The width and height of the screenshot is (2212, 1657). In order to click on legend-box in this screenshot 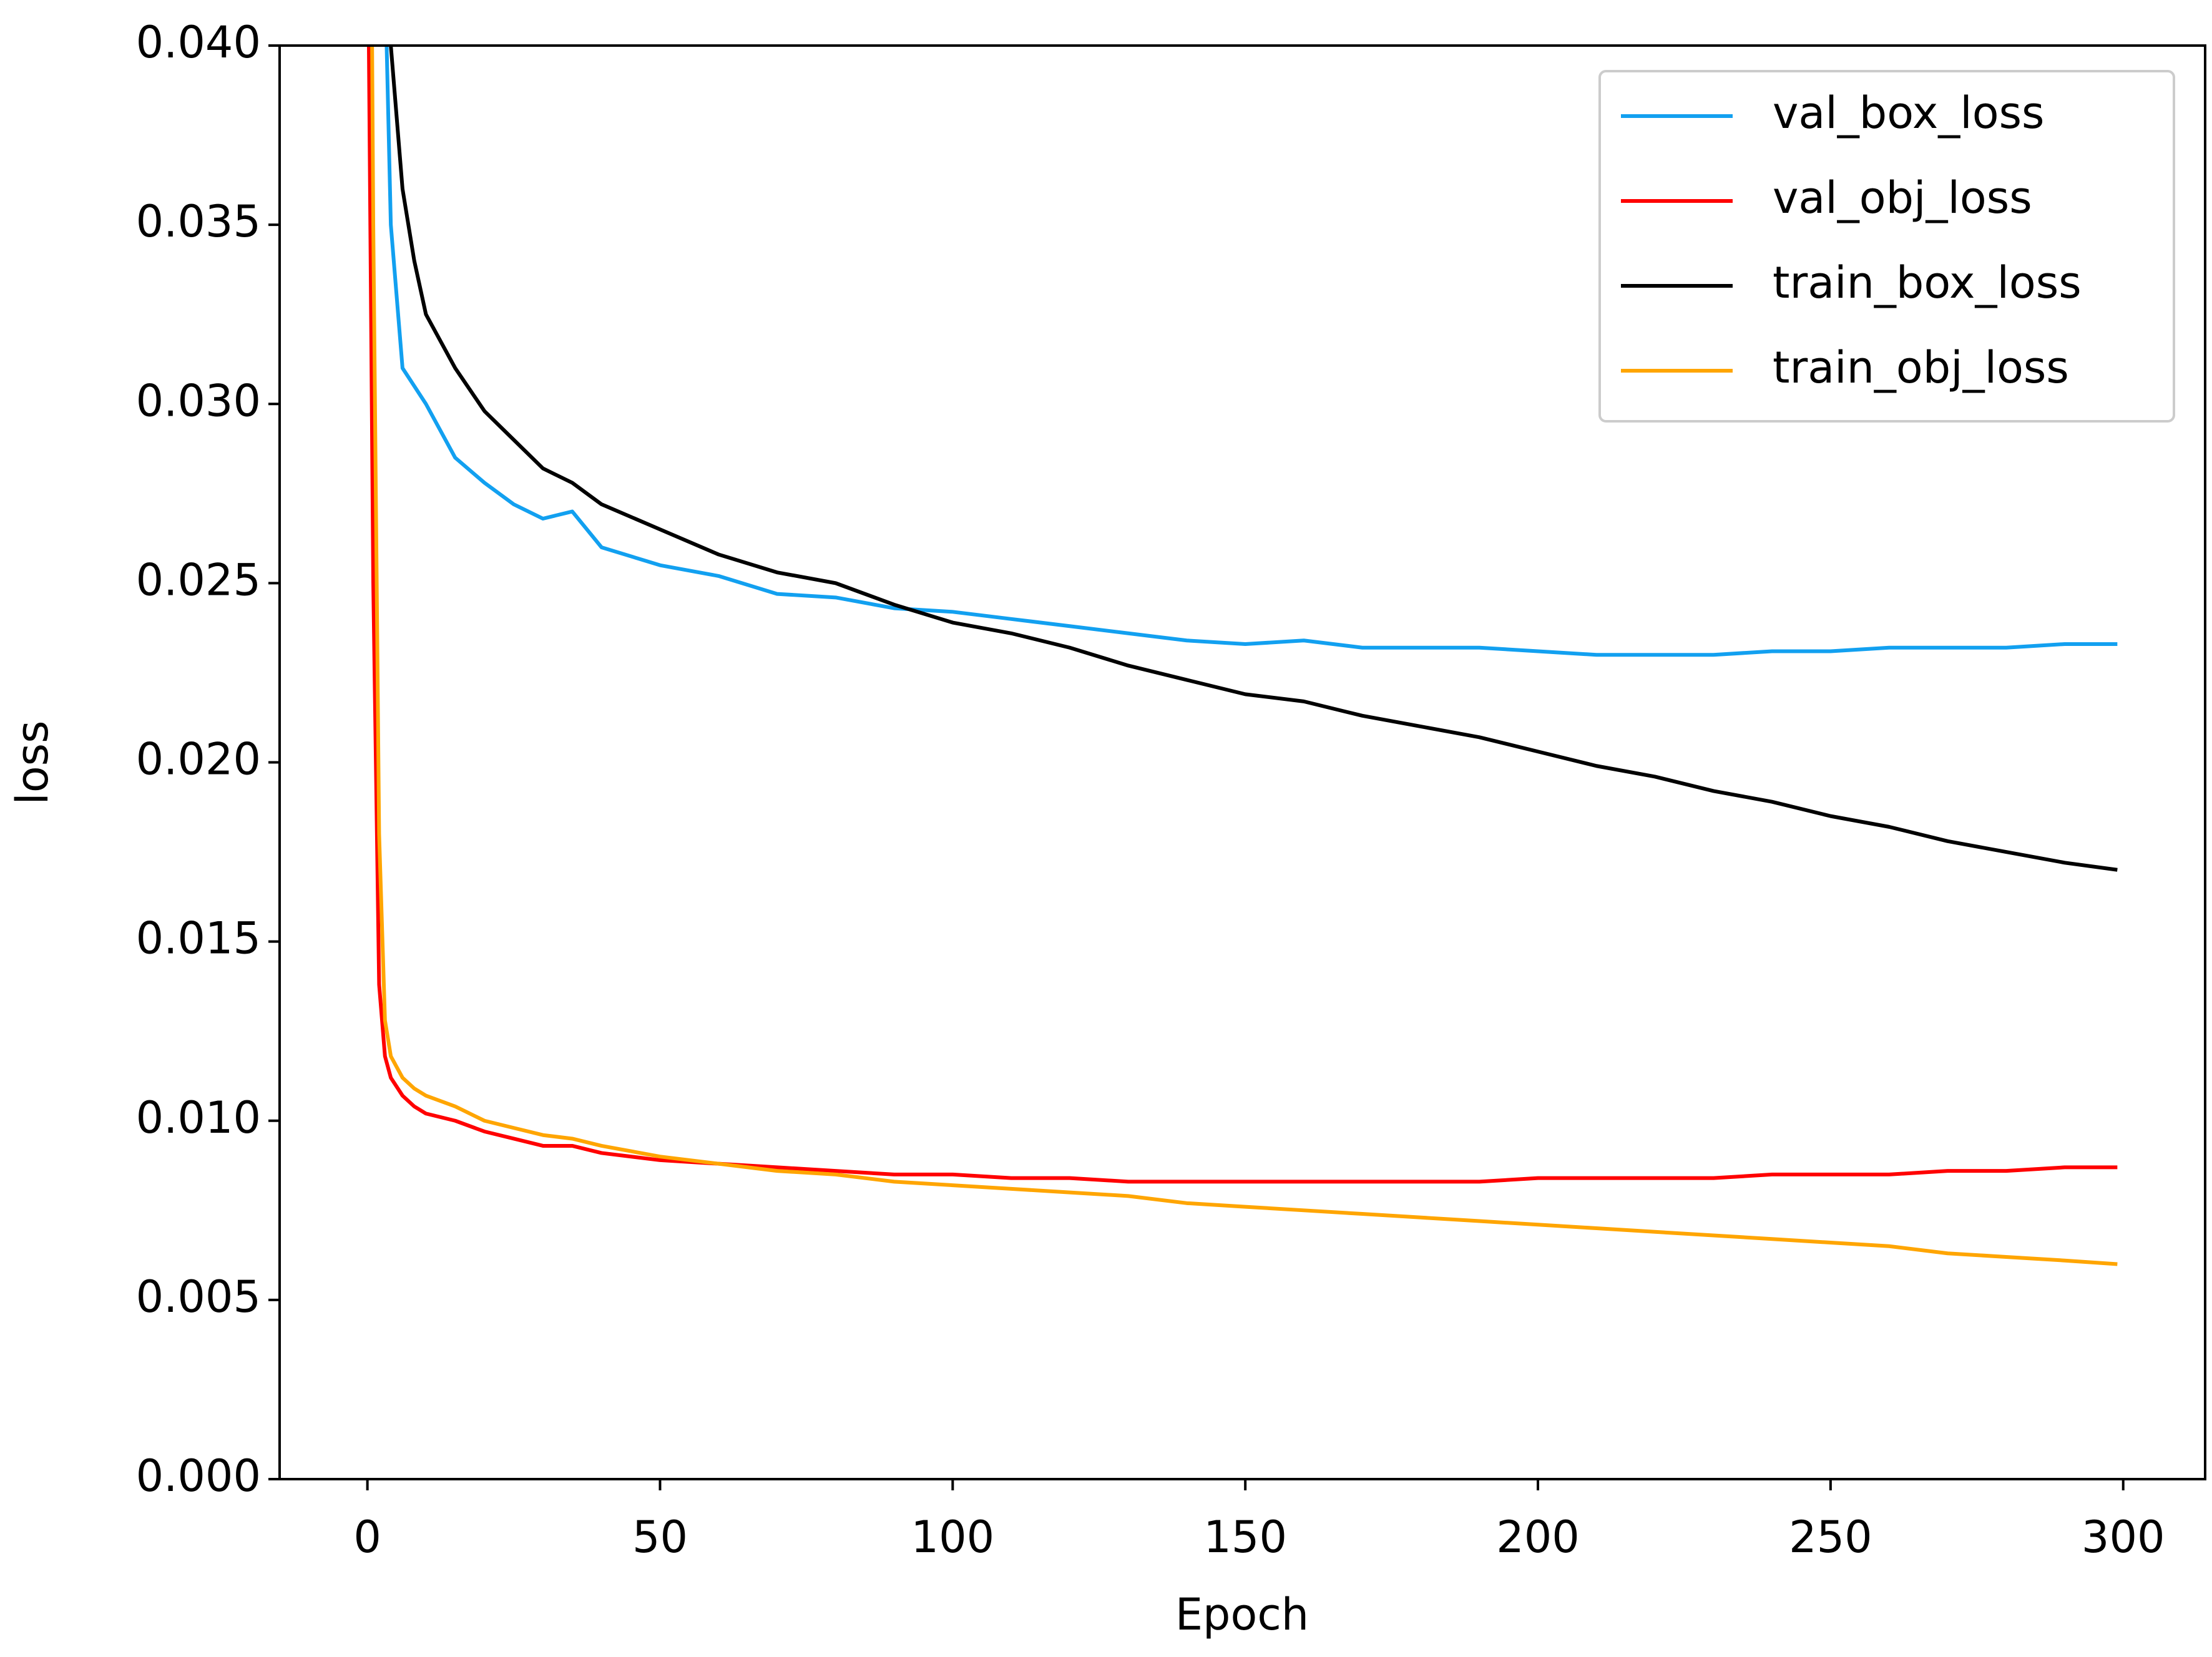, I will do `click(1887, 246)`.